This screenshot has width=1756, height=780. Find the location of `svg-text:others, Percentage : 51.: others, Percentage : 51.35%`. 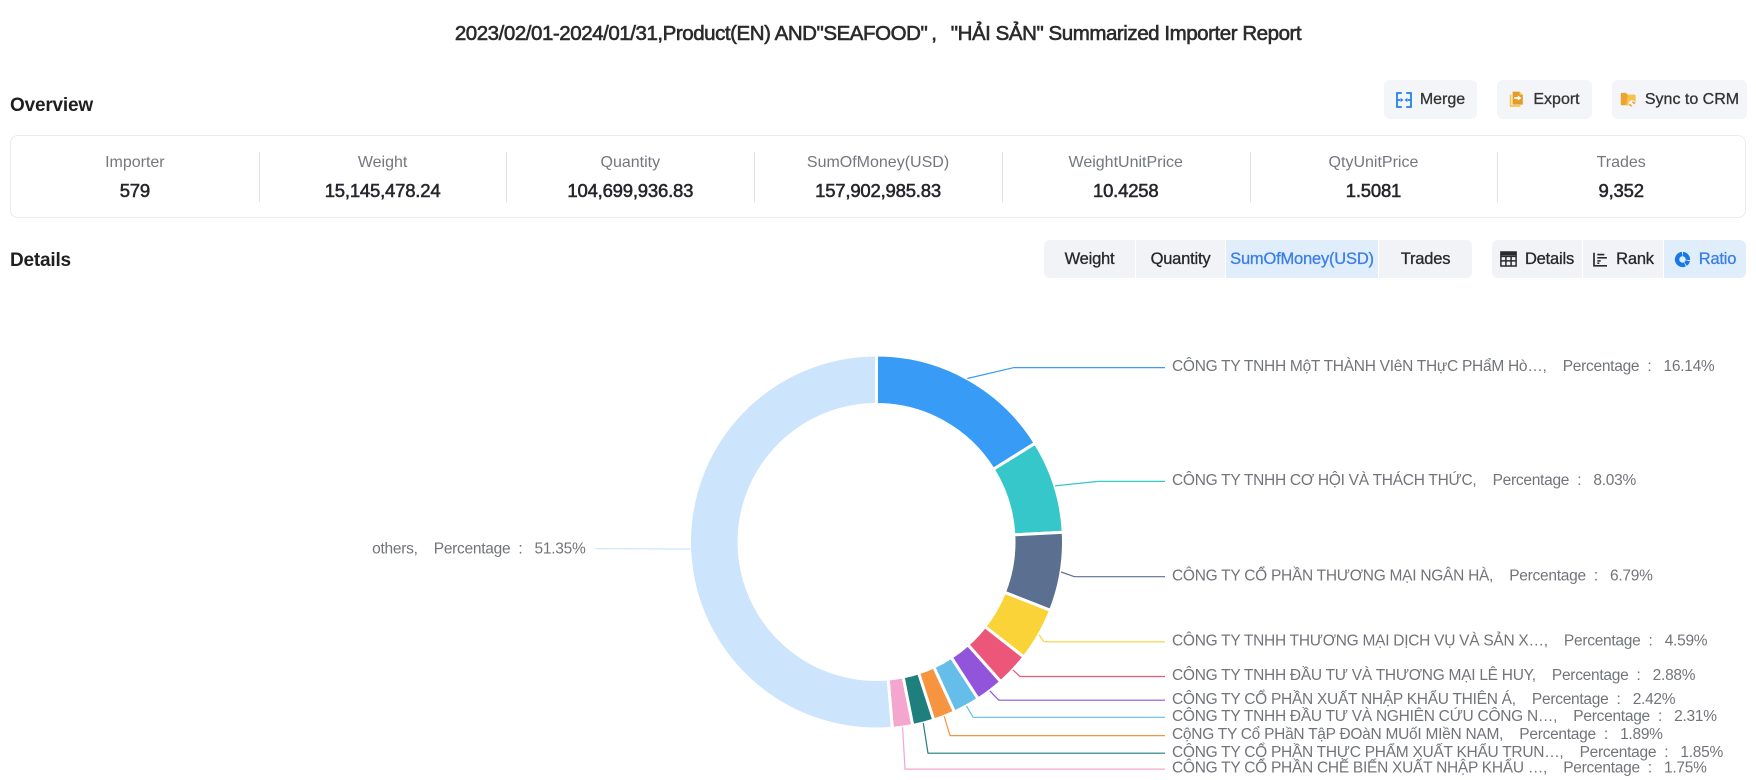

svg-text:others, Percentage : 51.: others, Percentage : 51.35% is located at coordinates (479, 549).